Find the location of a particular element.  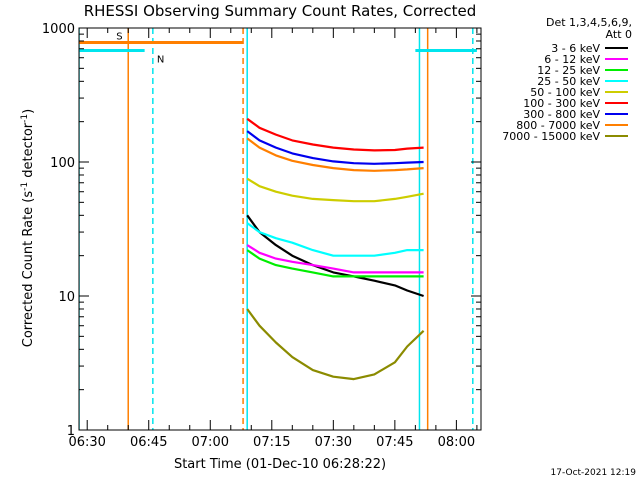

legend-label-5: 100 - 300 keV is located at coordinates (561, 103).